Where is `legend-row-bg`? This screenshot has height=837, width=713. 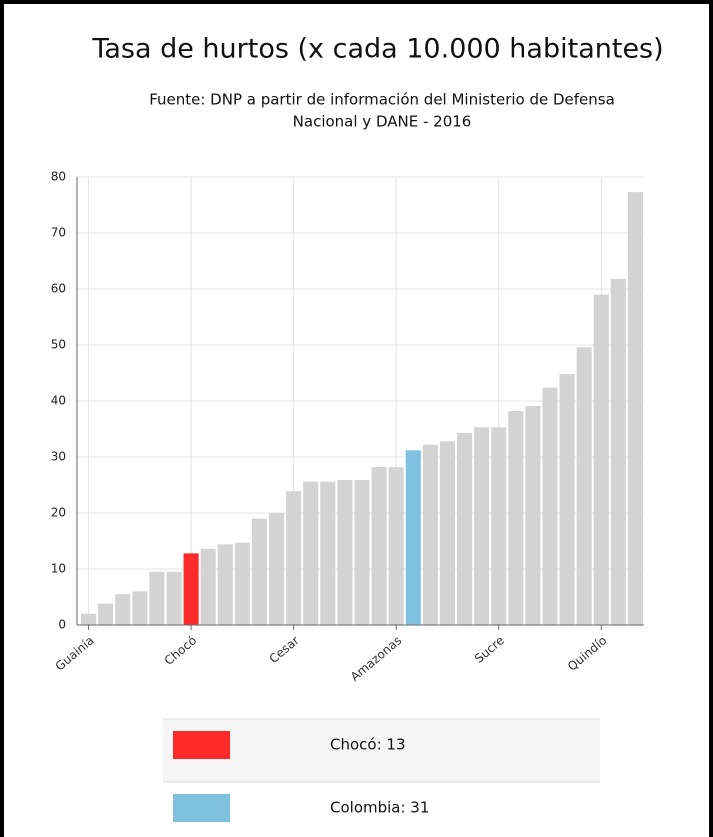
legend-row-bg is located at coordinates (381, 750).